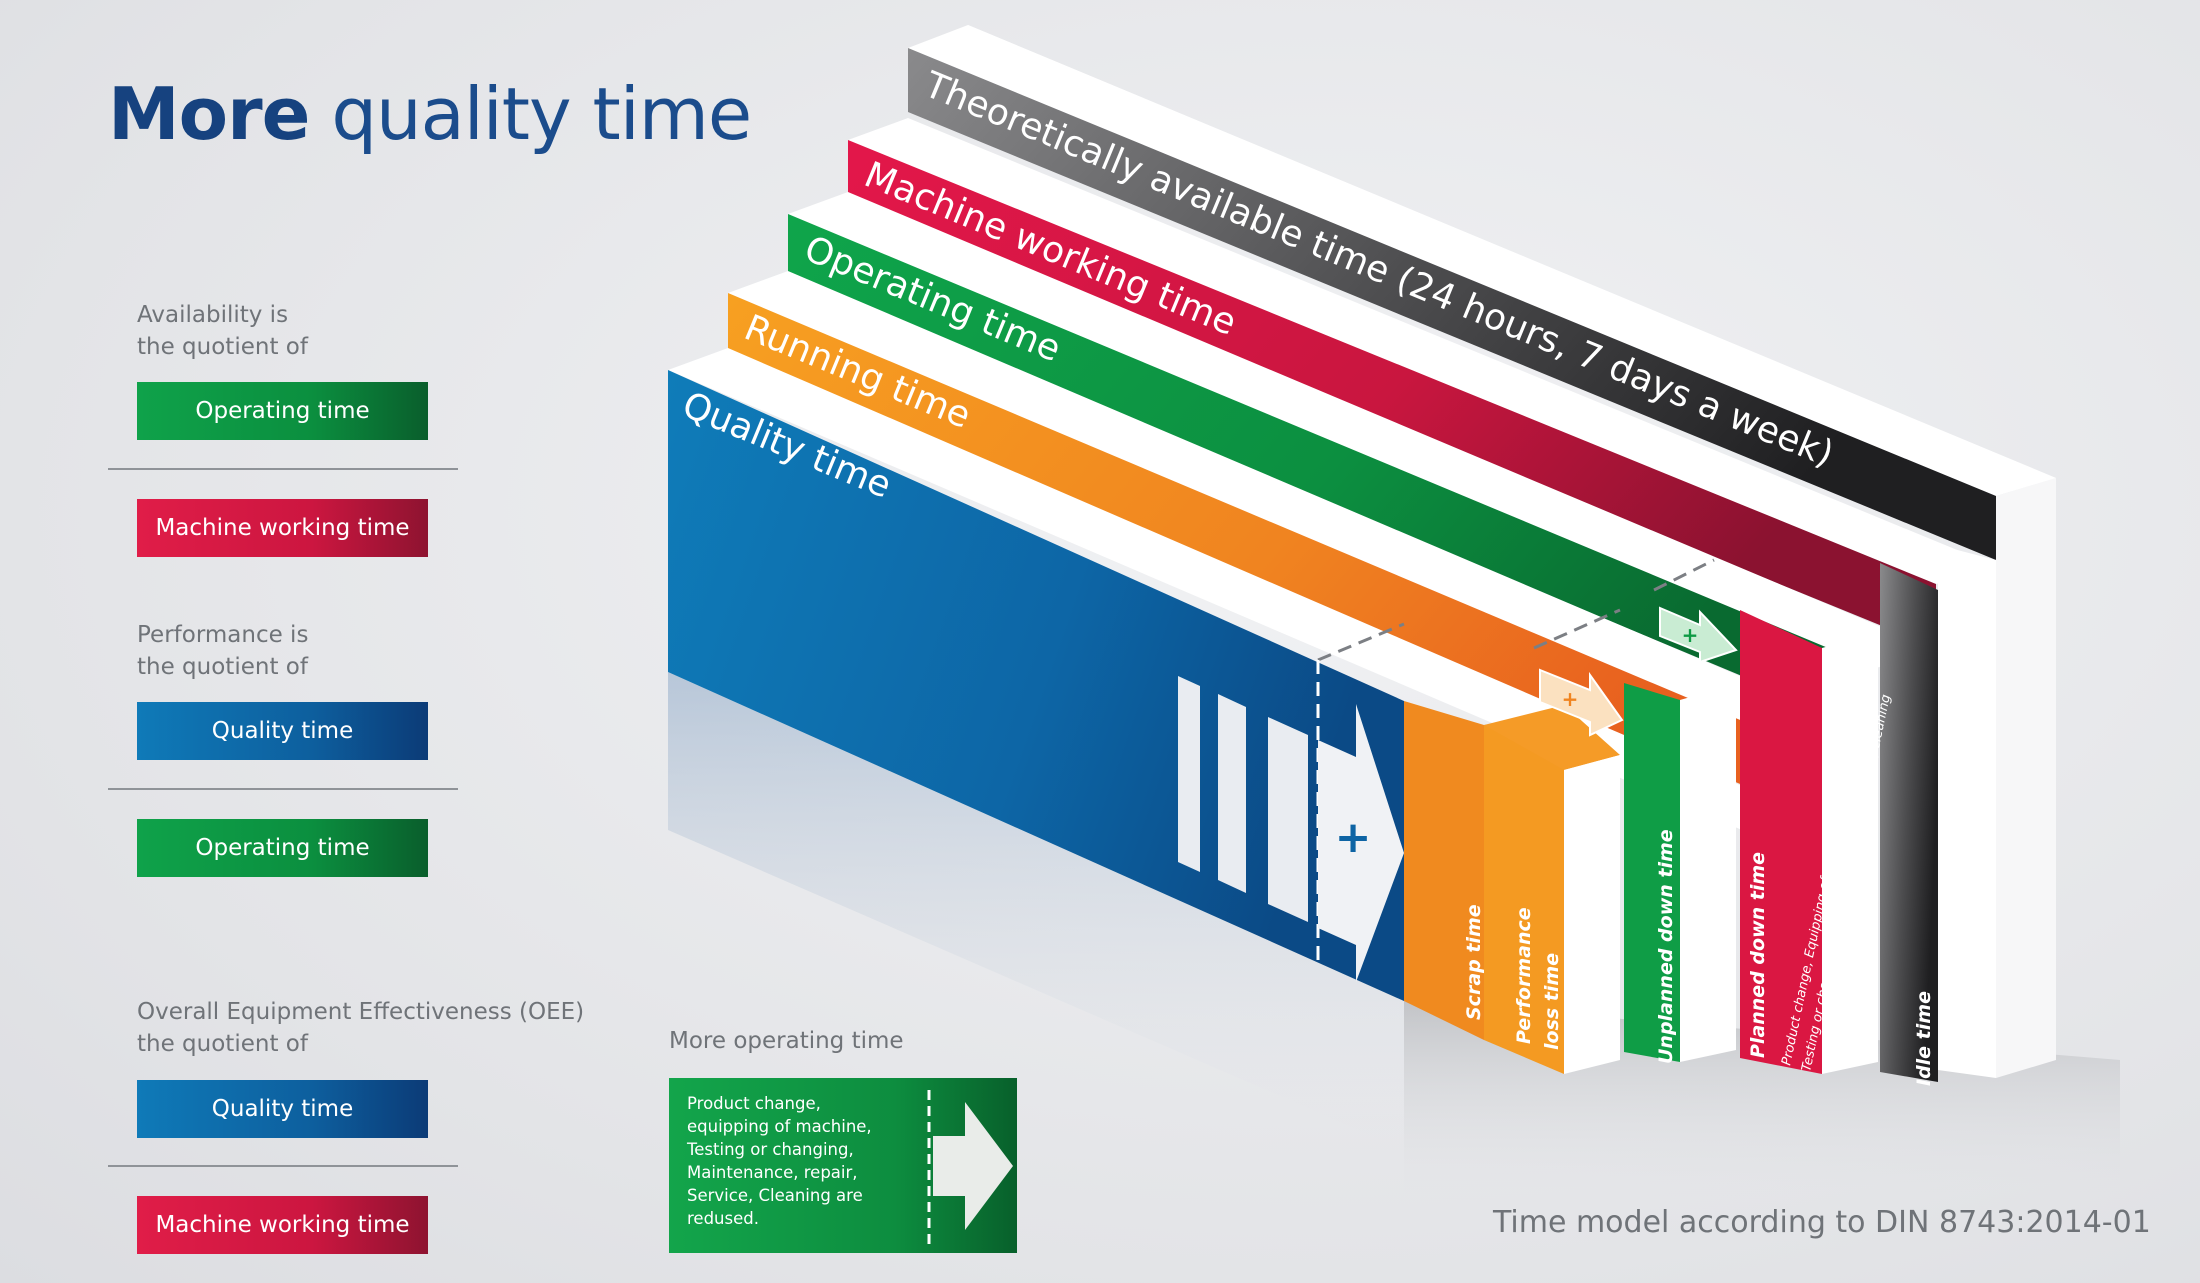  I want to click on theoretical-layer-side, so click(2026, 778).